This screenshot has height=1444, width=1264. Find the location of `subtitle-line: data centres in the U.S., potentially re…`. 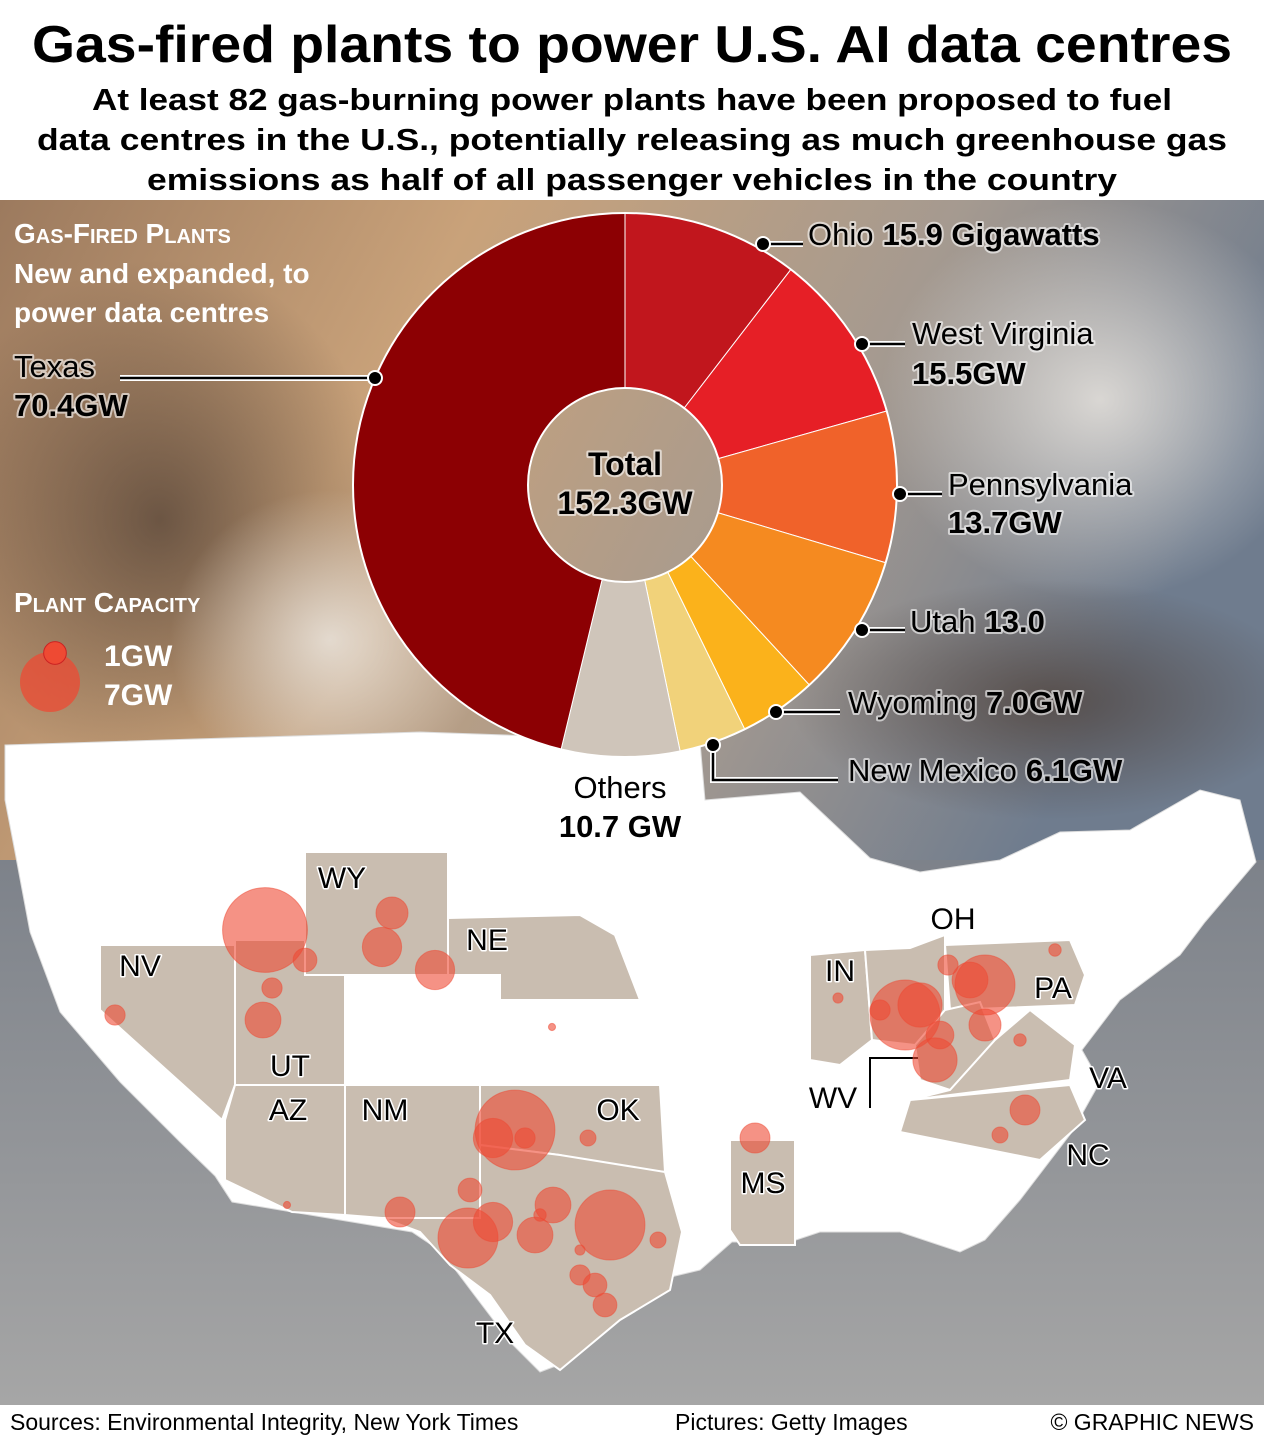

subtitle-line: data centres in the U.S., potentially re… is located at coordinates (632, 139).